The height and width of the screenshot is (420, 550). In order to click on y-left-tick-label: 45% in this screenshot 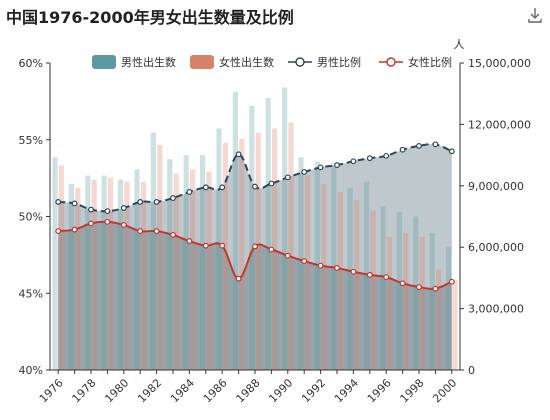, I will do `click(31, 293)`.